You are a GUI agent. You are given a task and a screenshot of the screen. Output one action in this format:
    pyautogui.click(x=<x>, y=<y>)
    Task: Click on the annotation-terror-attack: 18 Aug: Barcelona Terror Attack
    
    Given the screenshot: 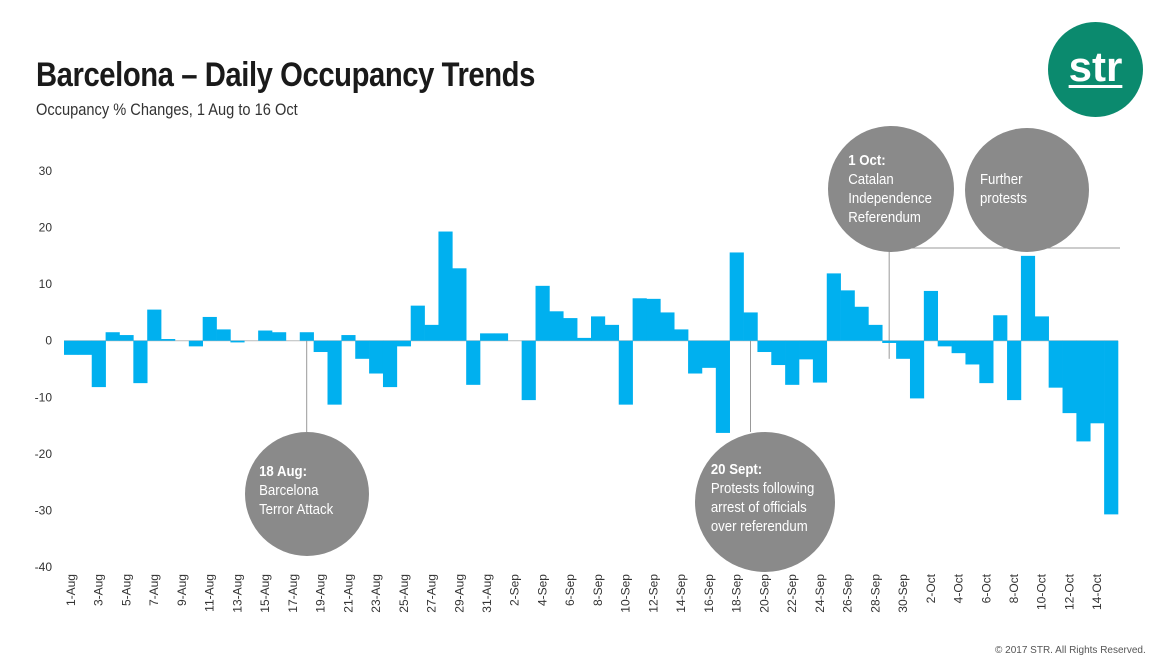 What is the action you would take?
    pyautogui.click(x=307, y=494)
    